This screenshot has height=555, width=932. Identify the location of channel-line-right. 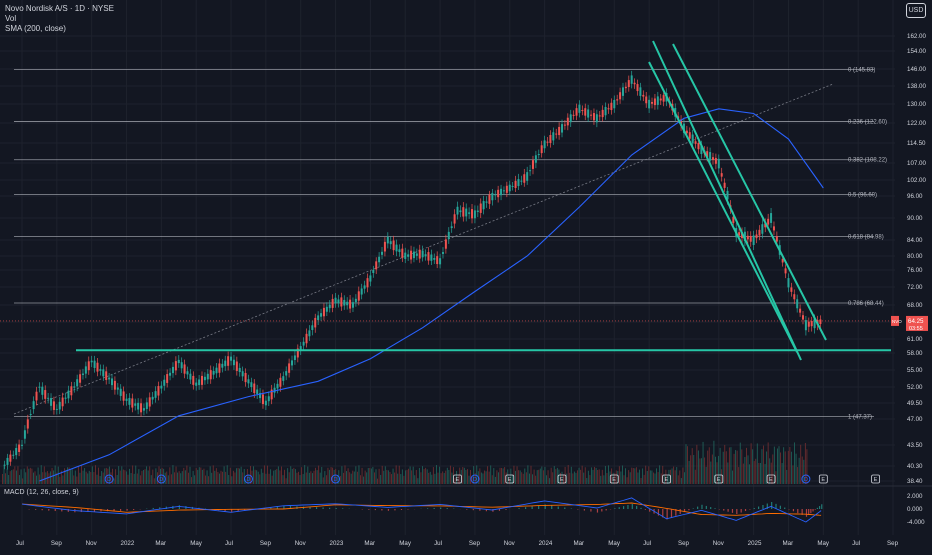
(749, 192).